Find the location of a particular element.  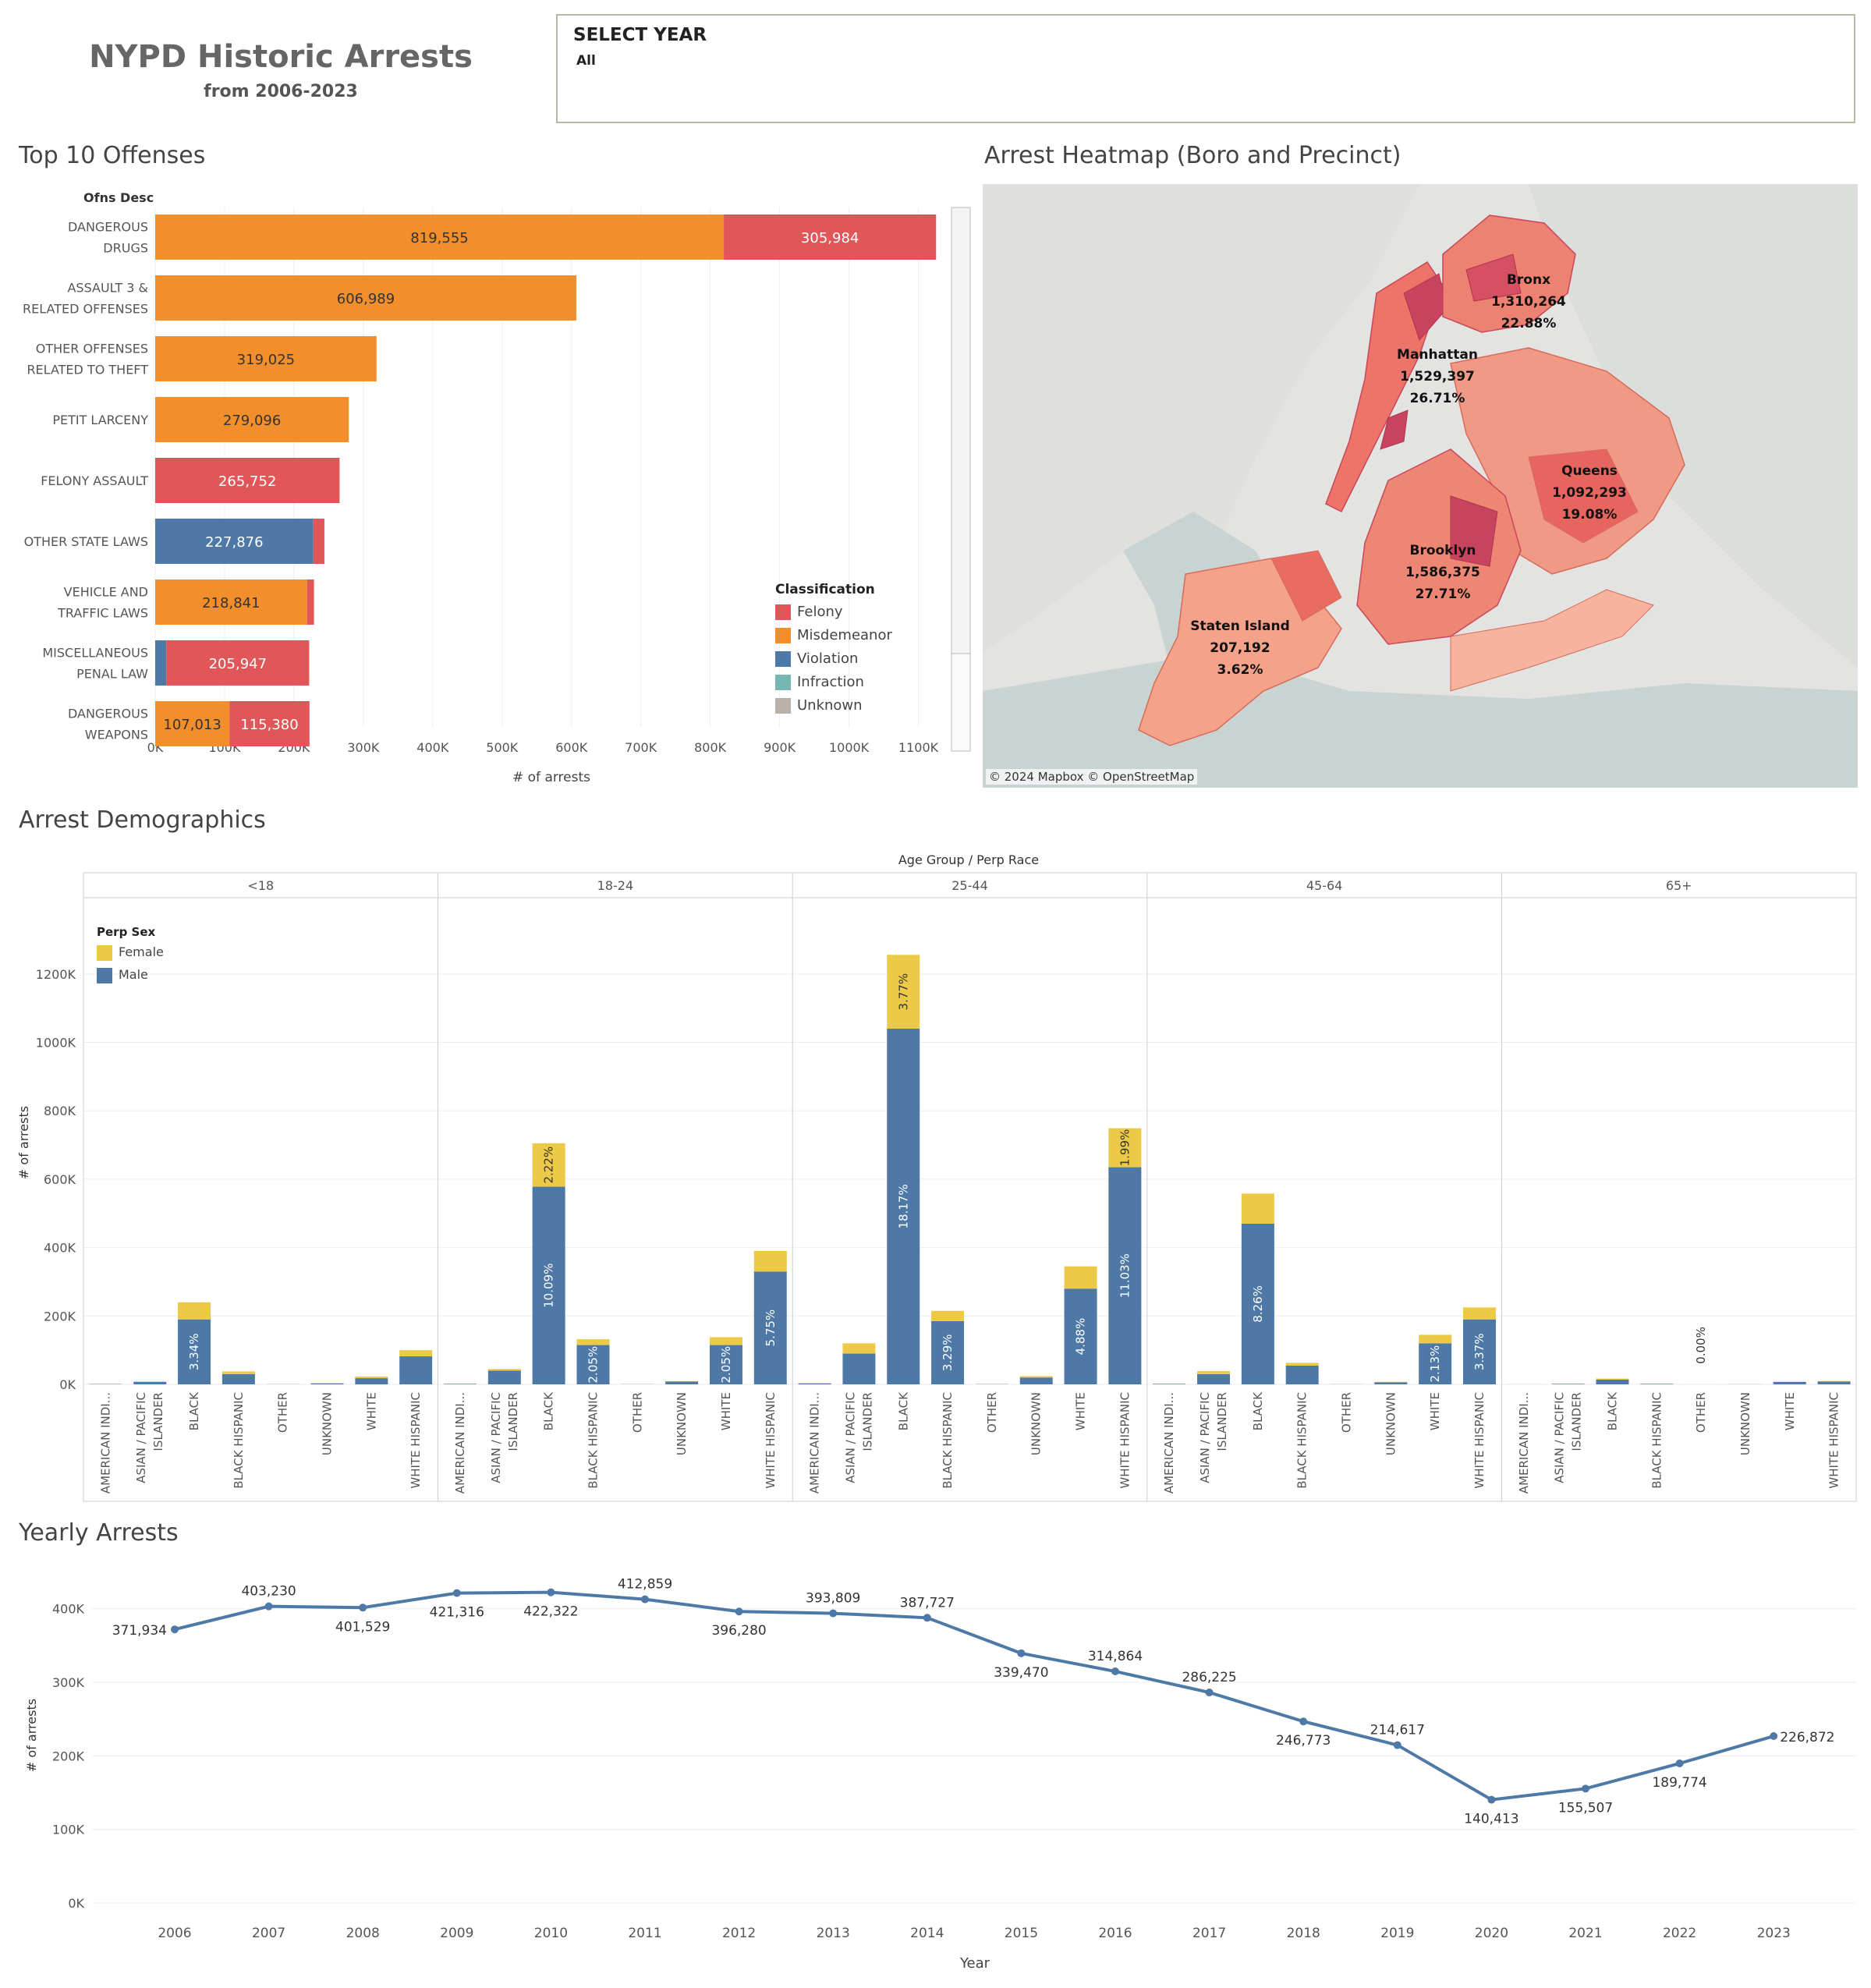

offenses-scrollbar-thumb is located at coordinates (961, 430).